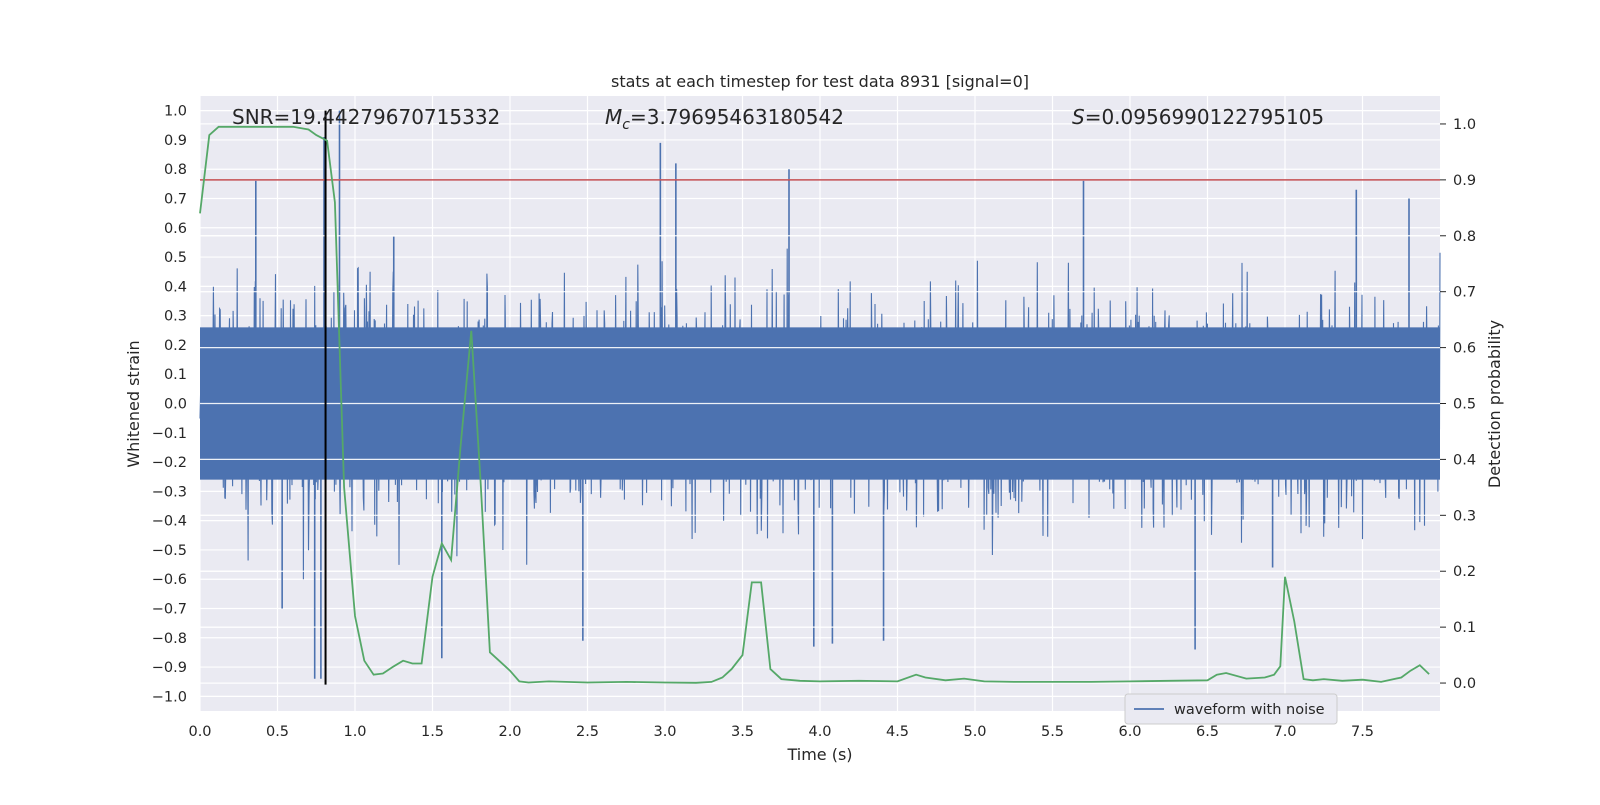 This screenshot has width=1600, height=805. I want to click on y-left-tick-label: −0.2, so click(169, 463).